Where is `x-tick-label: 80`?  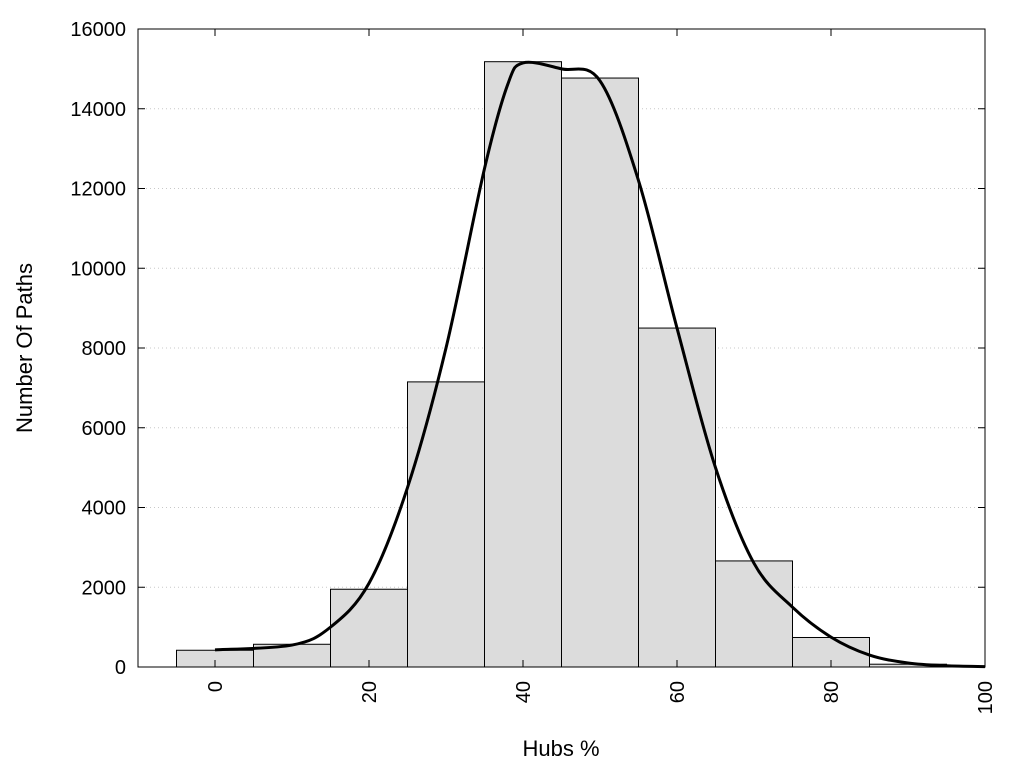
x-tick-label: 80 is located at coordinates (832, 692).